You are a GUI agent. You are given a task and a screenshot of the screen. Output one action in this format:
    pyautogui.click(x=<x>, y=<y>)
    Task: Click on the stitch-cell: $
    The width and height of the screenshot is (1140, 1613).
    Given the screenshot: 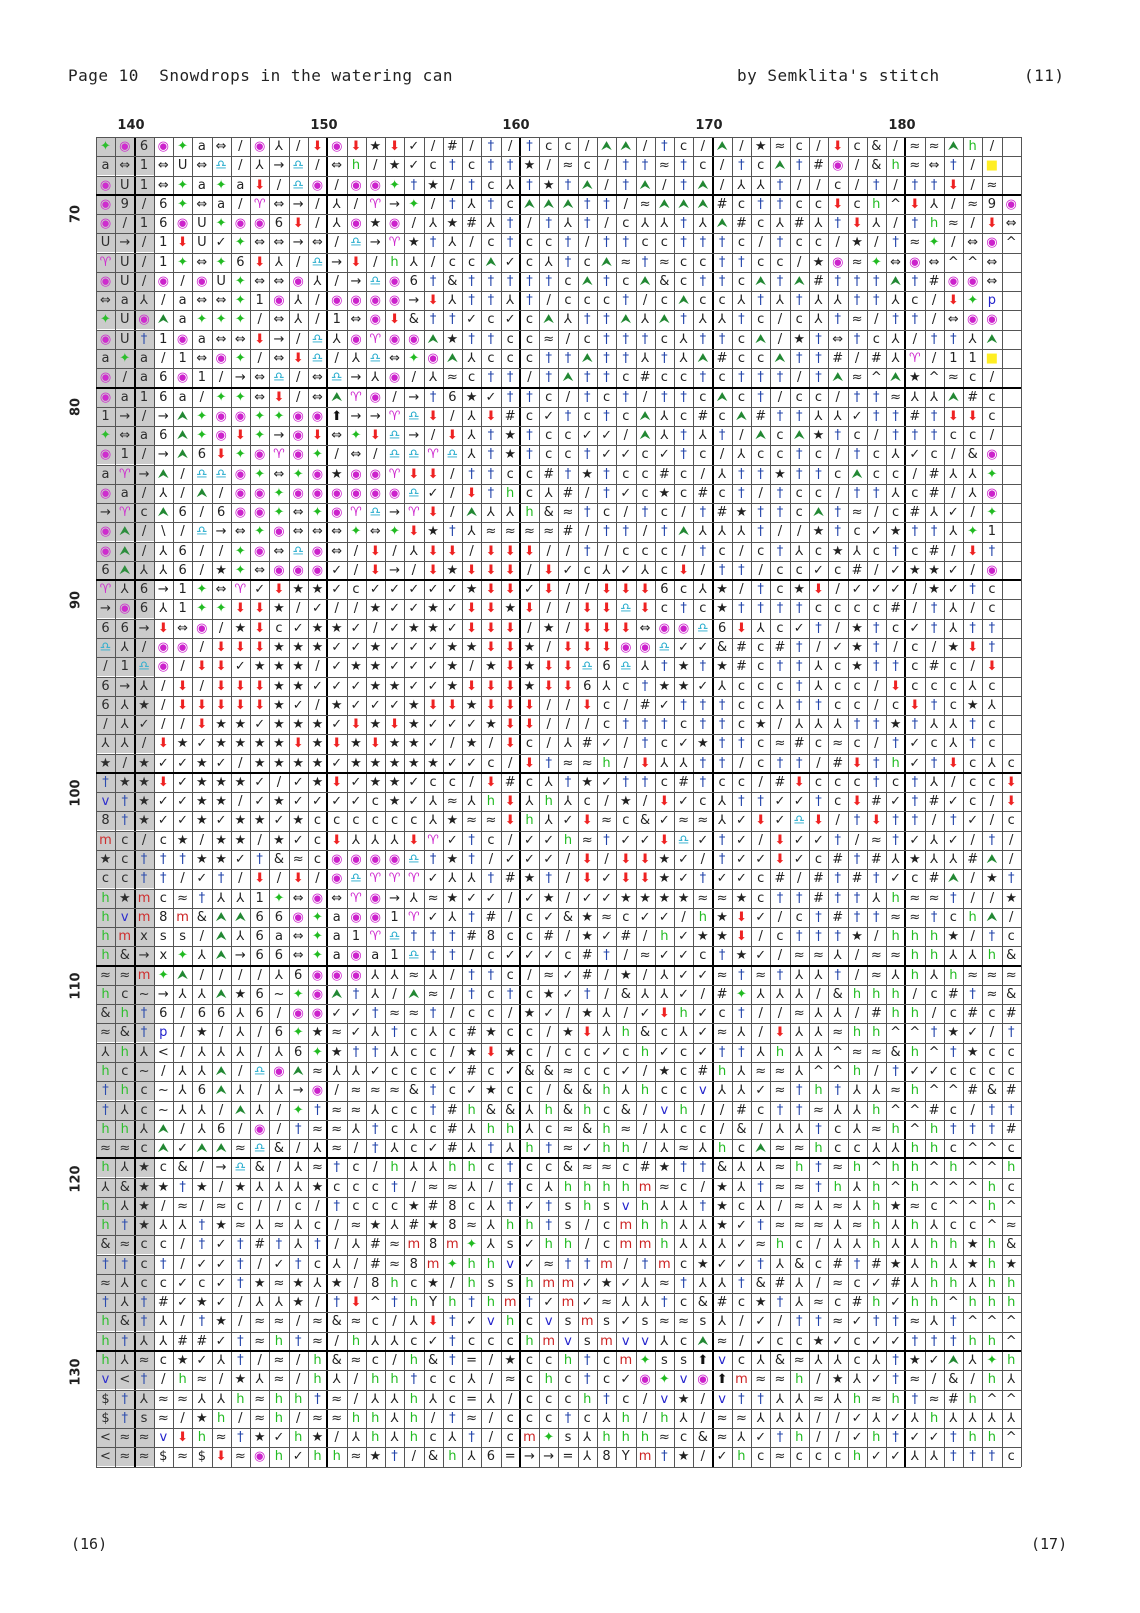 What is the action you would take?
    pyautogui.click(x=105, y=1399)
    